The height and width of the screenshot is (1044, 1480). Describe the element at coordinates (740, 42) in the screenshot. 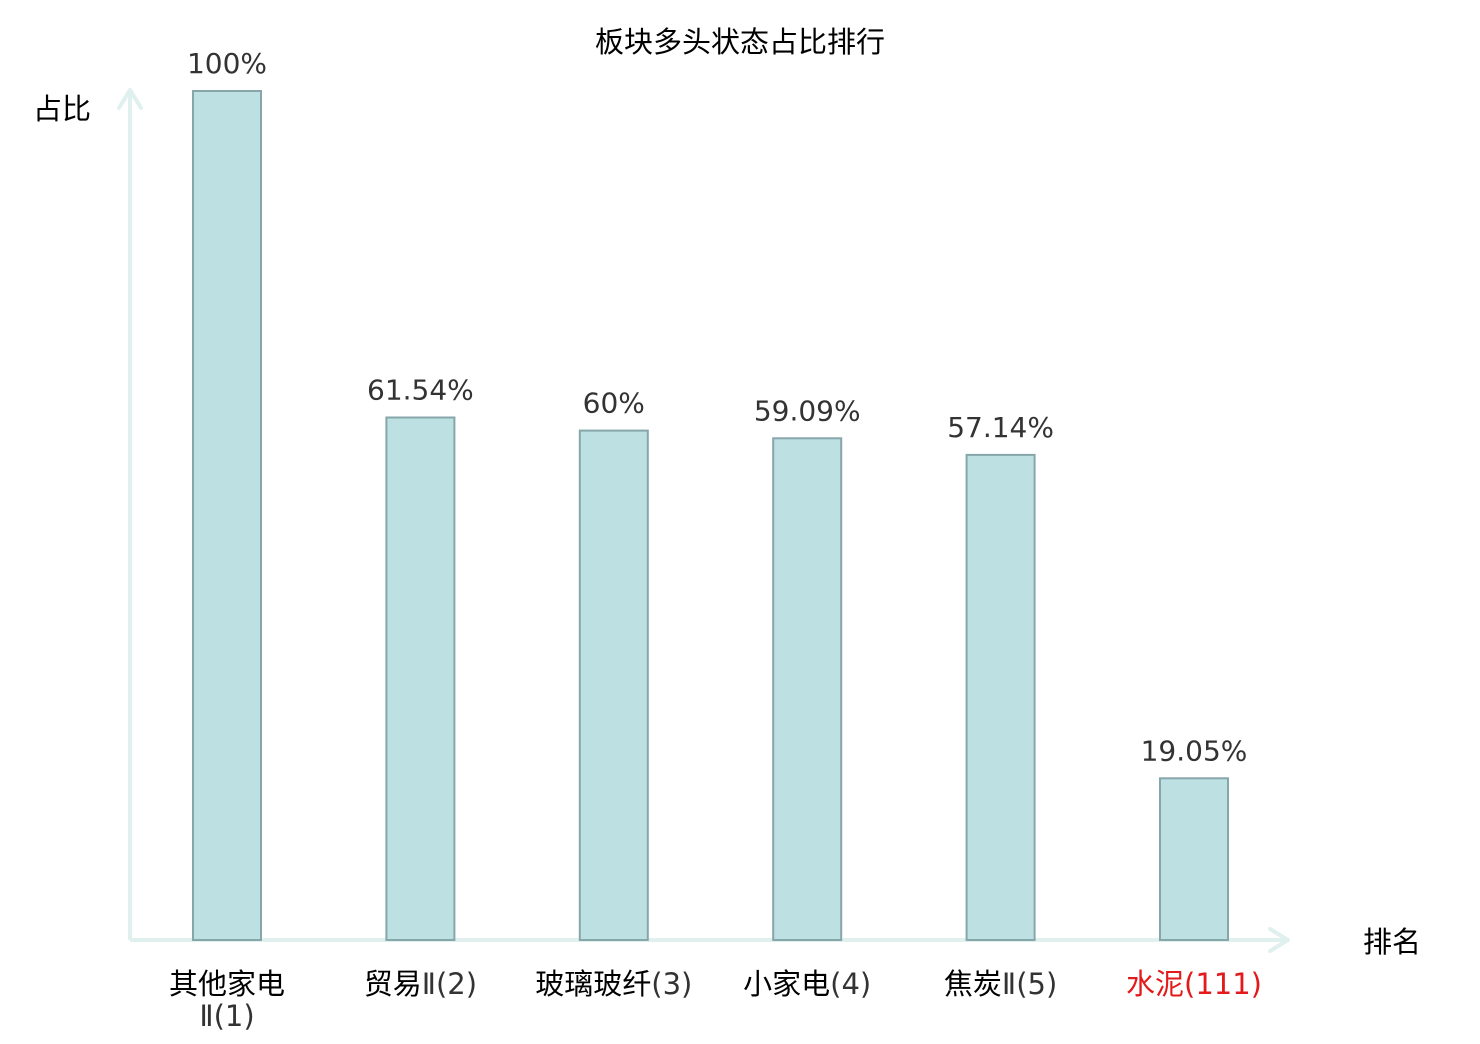

I see `chart-title: 板块多头状态占比排行` at that location.